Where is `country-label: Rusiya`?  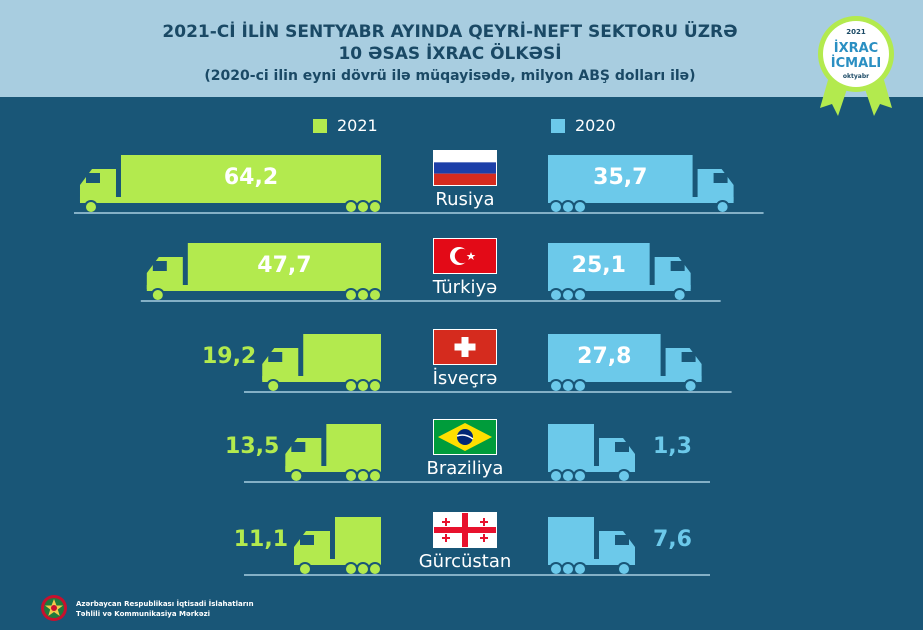 country-label: Rusiya is located at coordinates (464, 199).